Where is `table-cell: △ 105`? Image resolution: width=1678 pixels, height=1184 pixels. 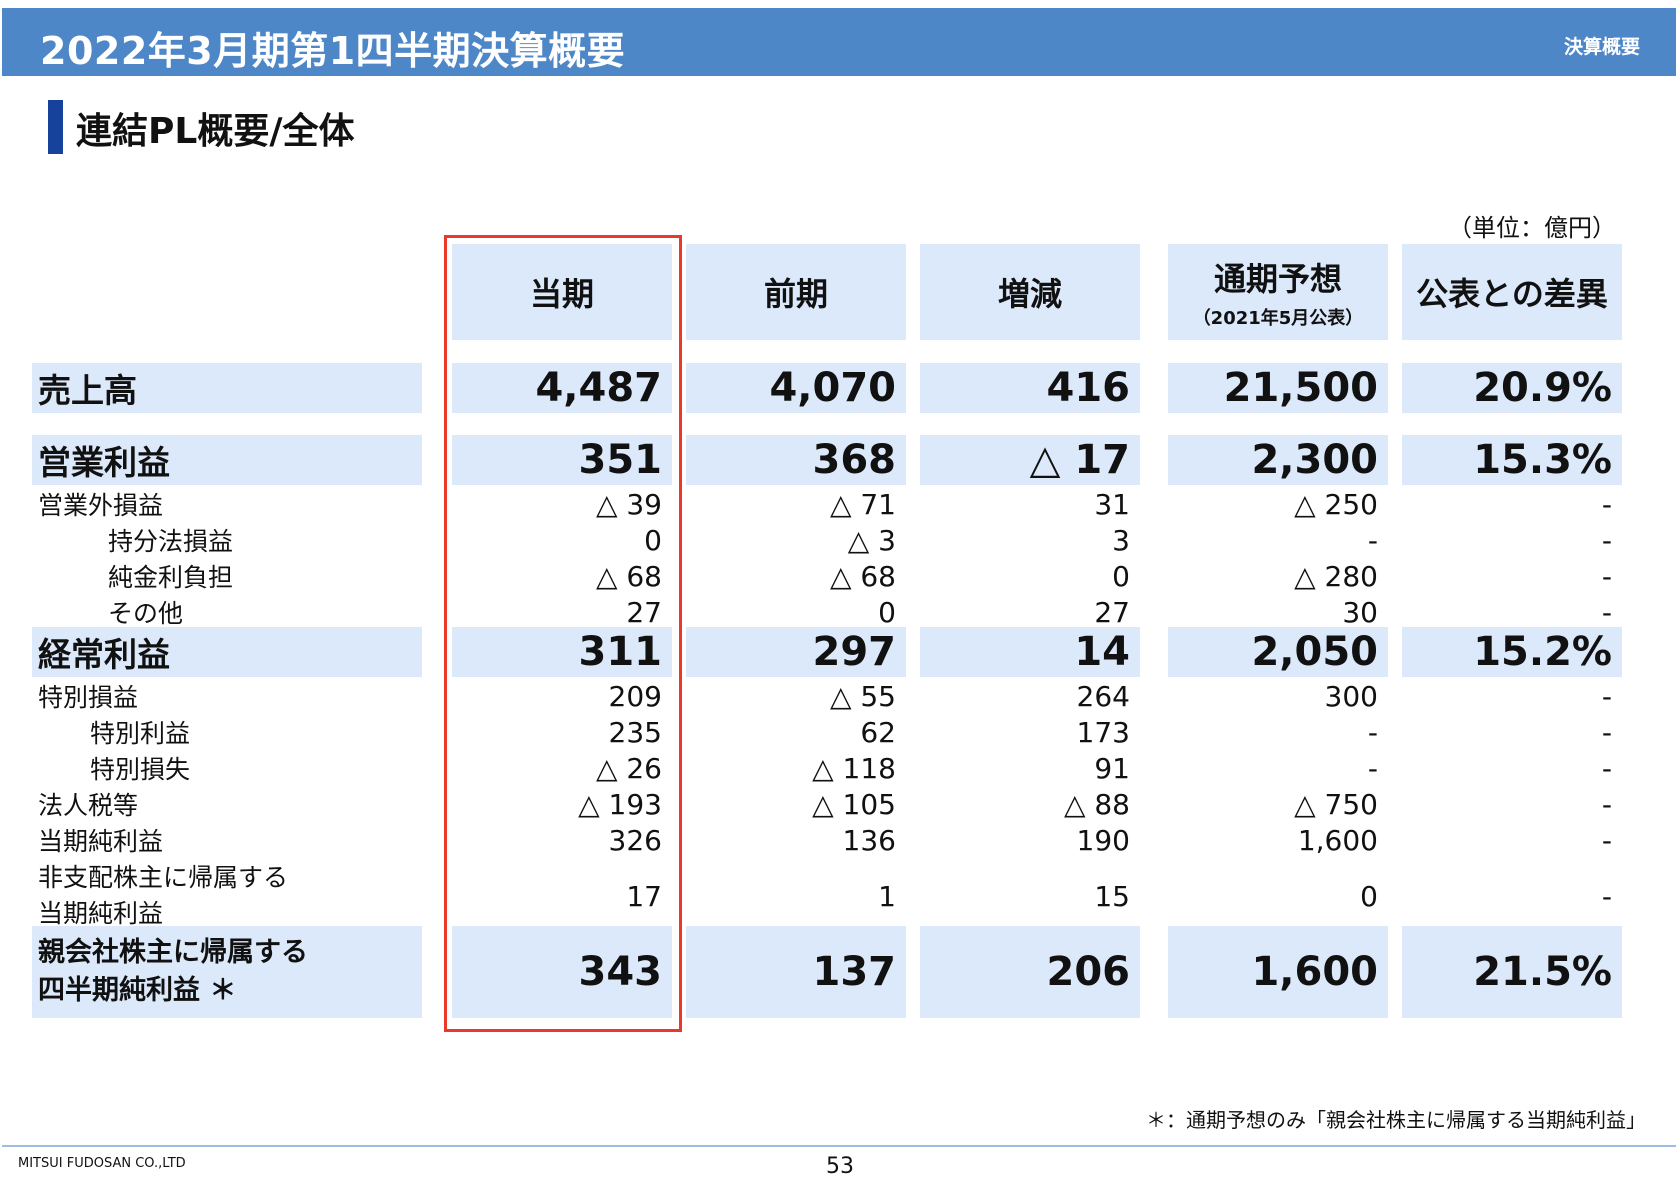 table-cell: △ 105 is located at coordinates (854, 804).